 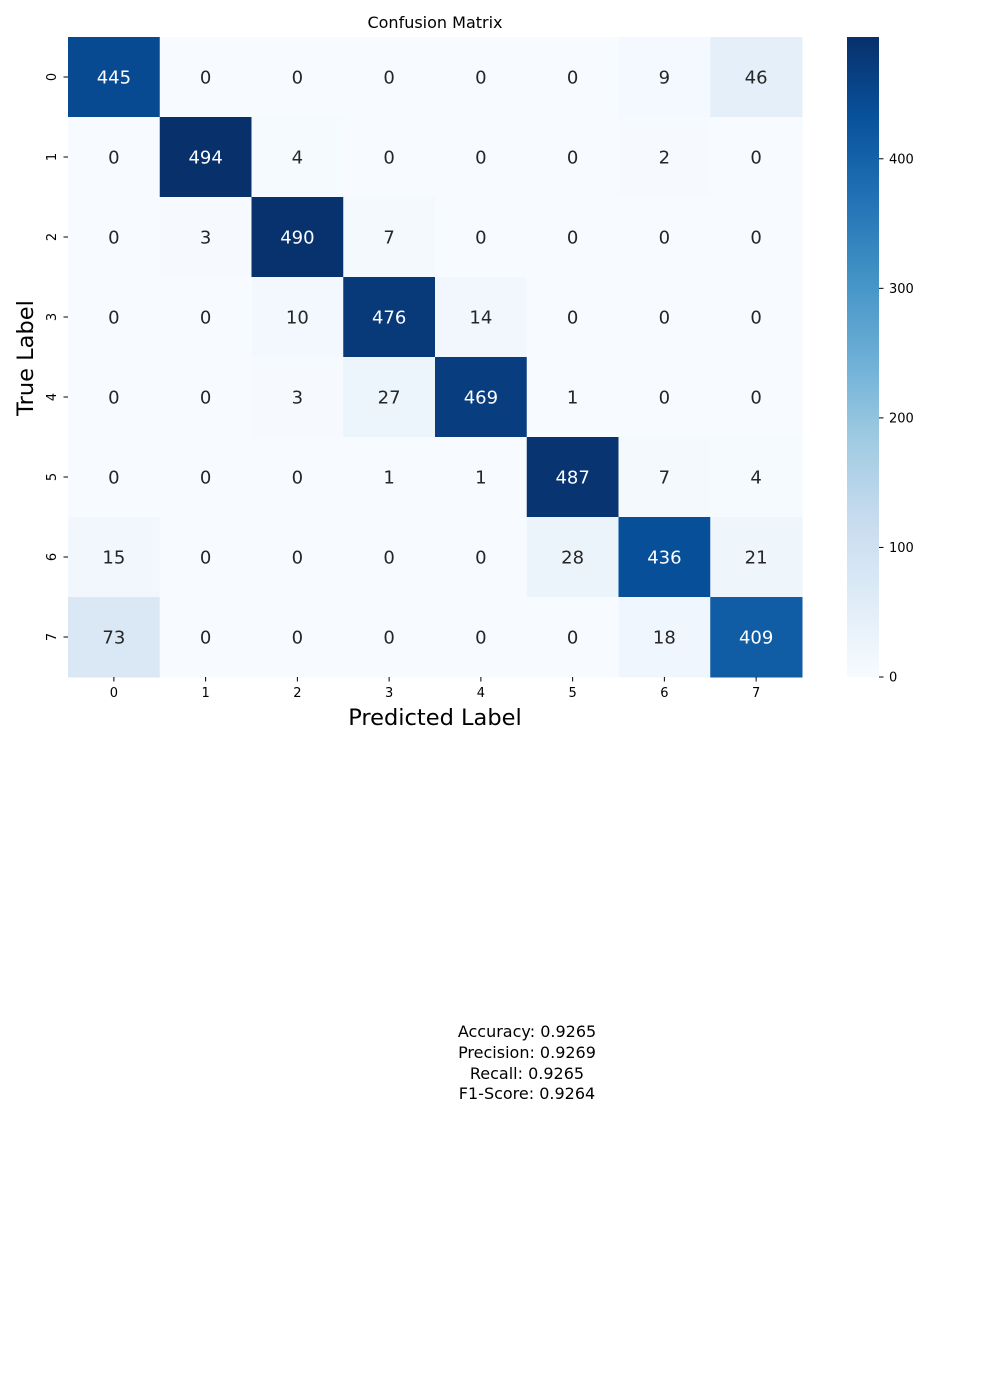 I want to click on cell-value-label: 14, so click(x=480, y=318).